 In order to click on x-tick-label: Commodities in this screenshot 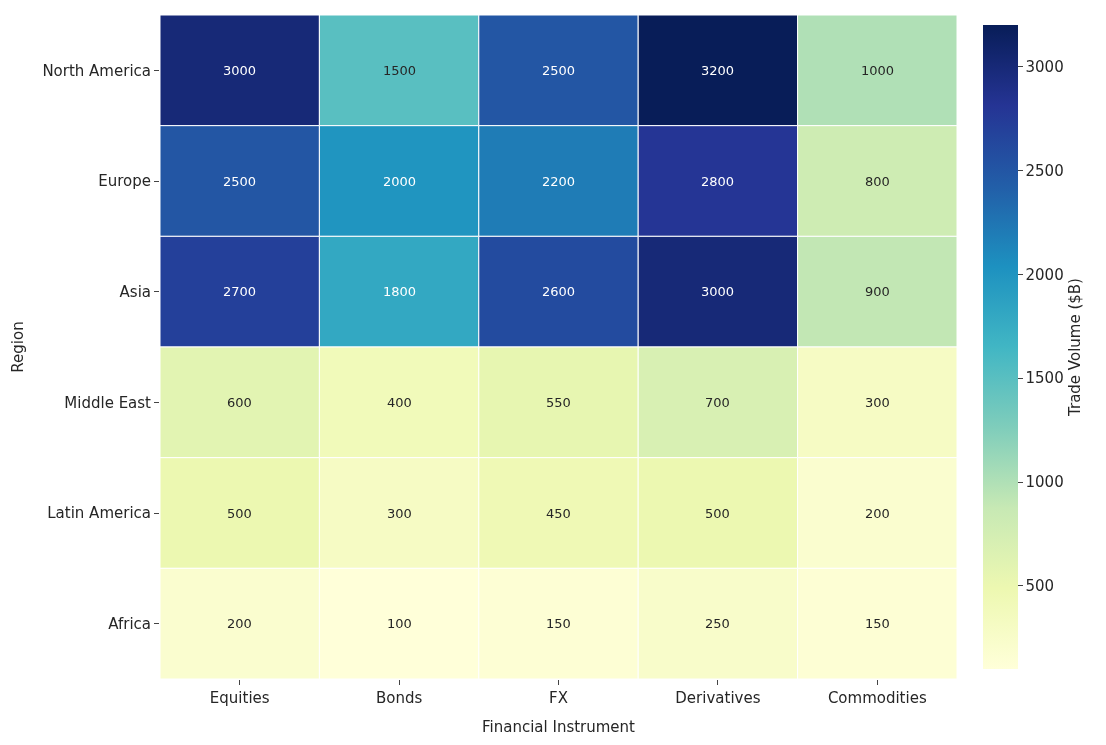, I will do `click(877, 698)`.